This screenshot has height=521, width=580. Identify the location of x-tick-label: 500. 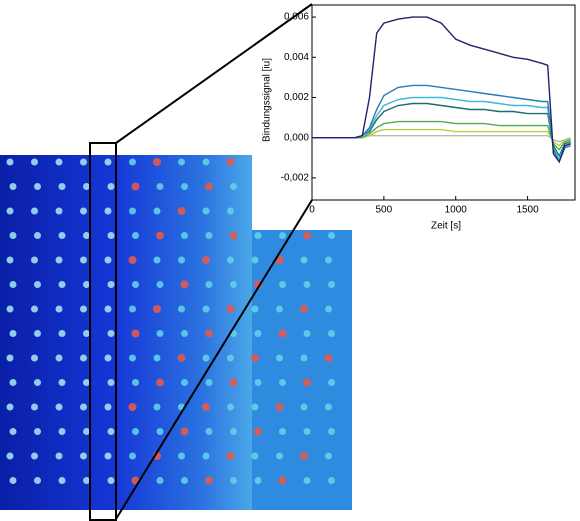
(384, 210).